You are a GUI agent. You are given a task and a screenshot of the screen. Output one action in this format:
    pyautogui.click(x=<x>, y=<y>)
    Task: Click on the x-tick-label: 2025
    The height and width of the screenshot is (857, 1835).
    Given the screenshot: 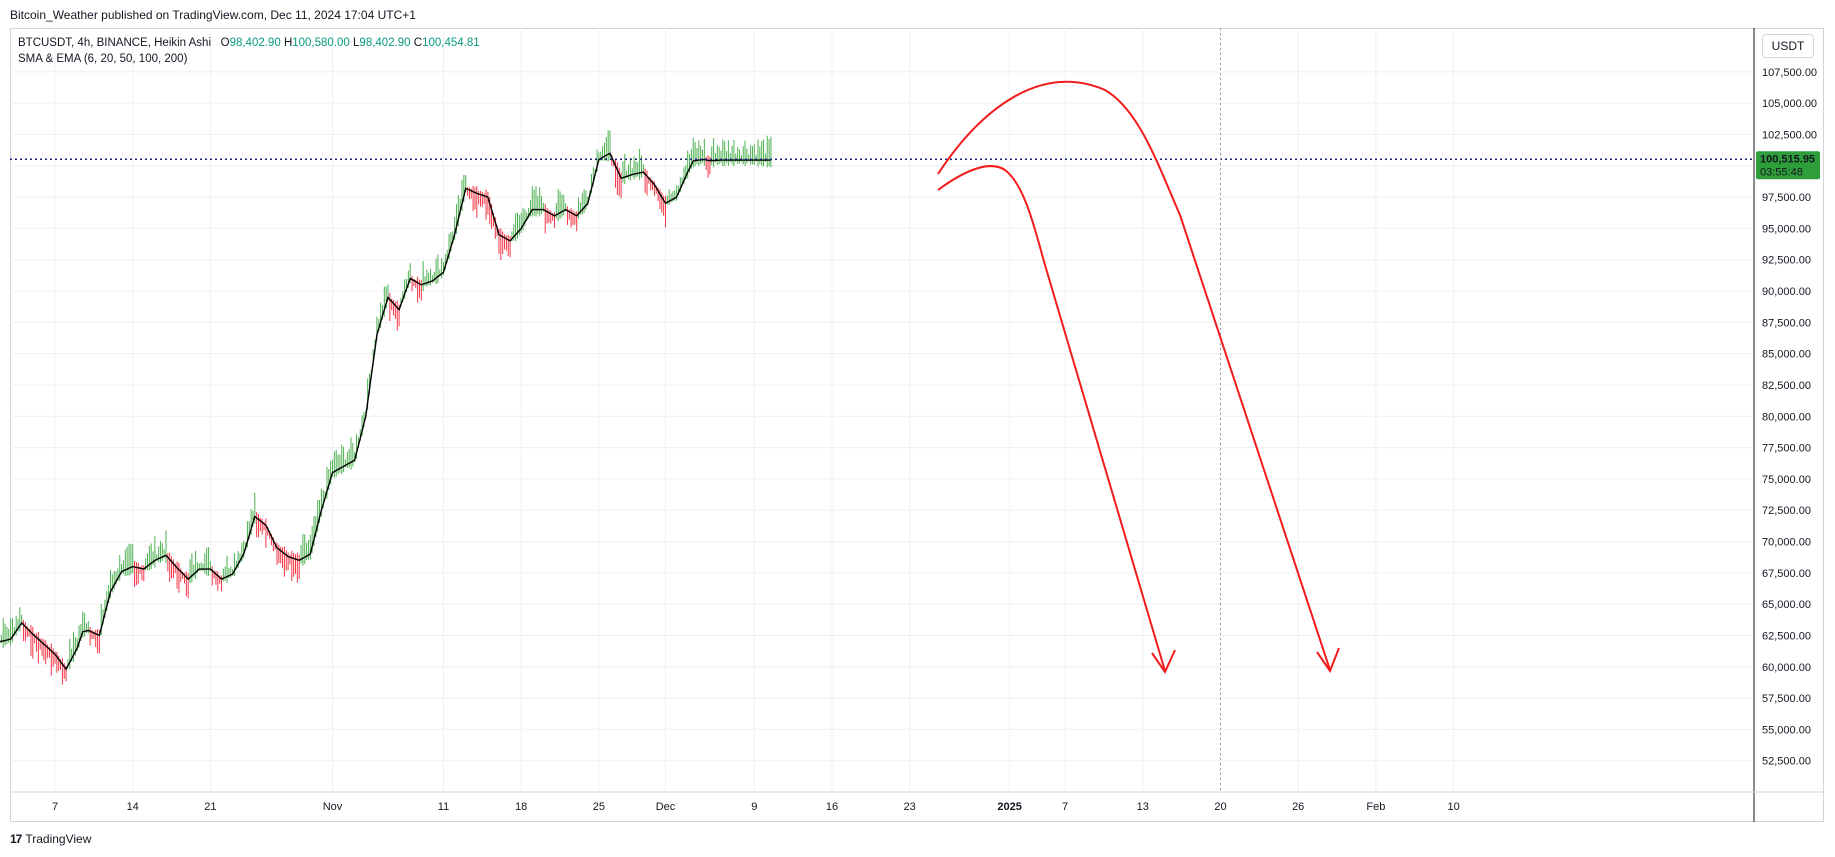 What is the action you would take?
    pyautogui.click(x=1009, y=807)
    